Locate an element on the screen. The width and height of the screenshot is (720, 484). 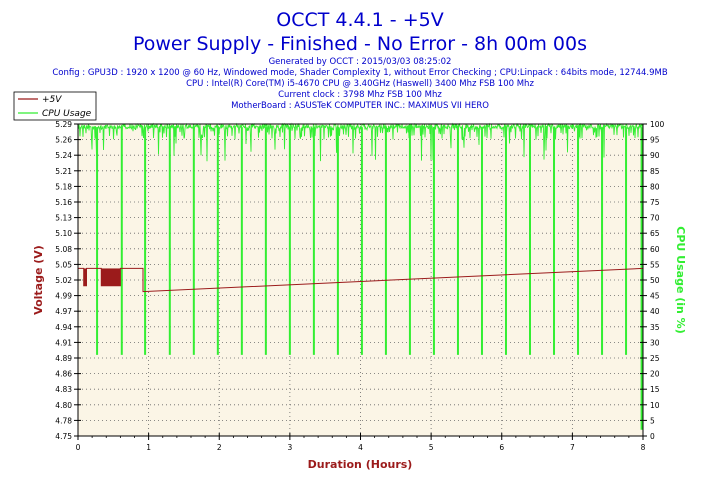
y-tick-label: 5.26 is located at coordinates (63, 140).